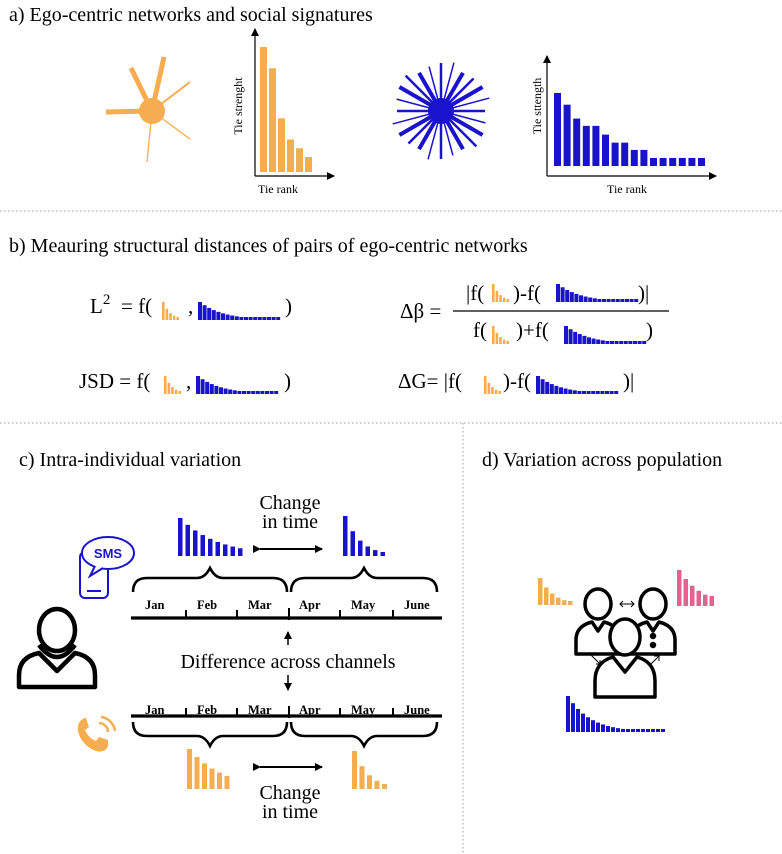  I want to click on month-top-mar: Mar, so click(260, 605).